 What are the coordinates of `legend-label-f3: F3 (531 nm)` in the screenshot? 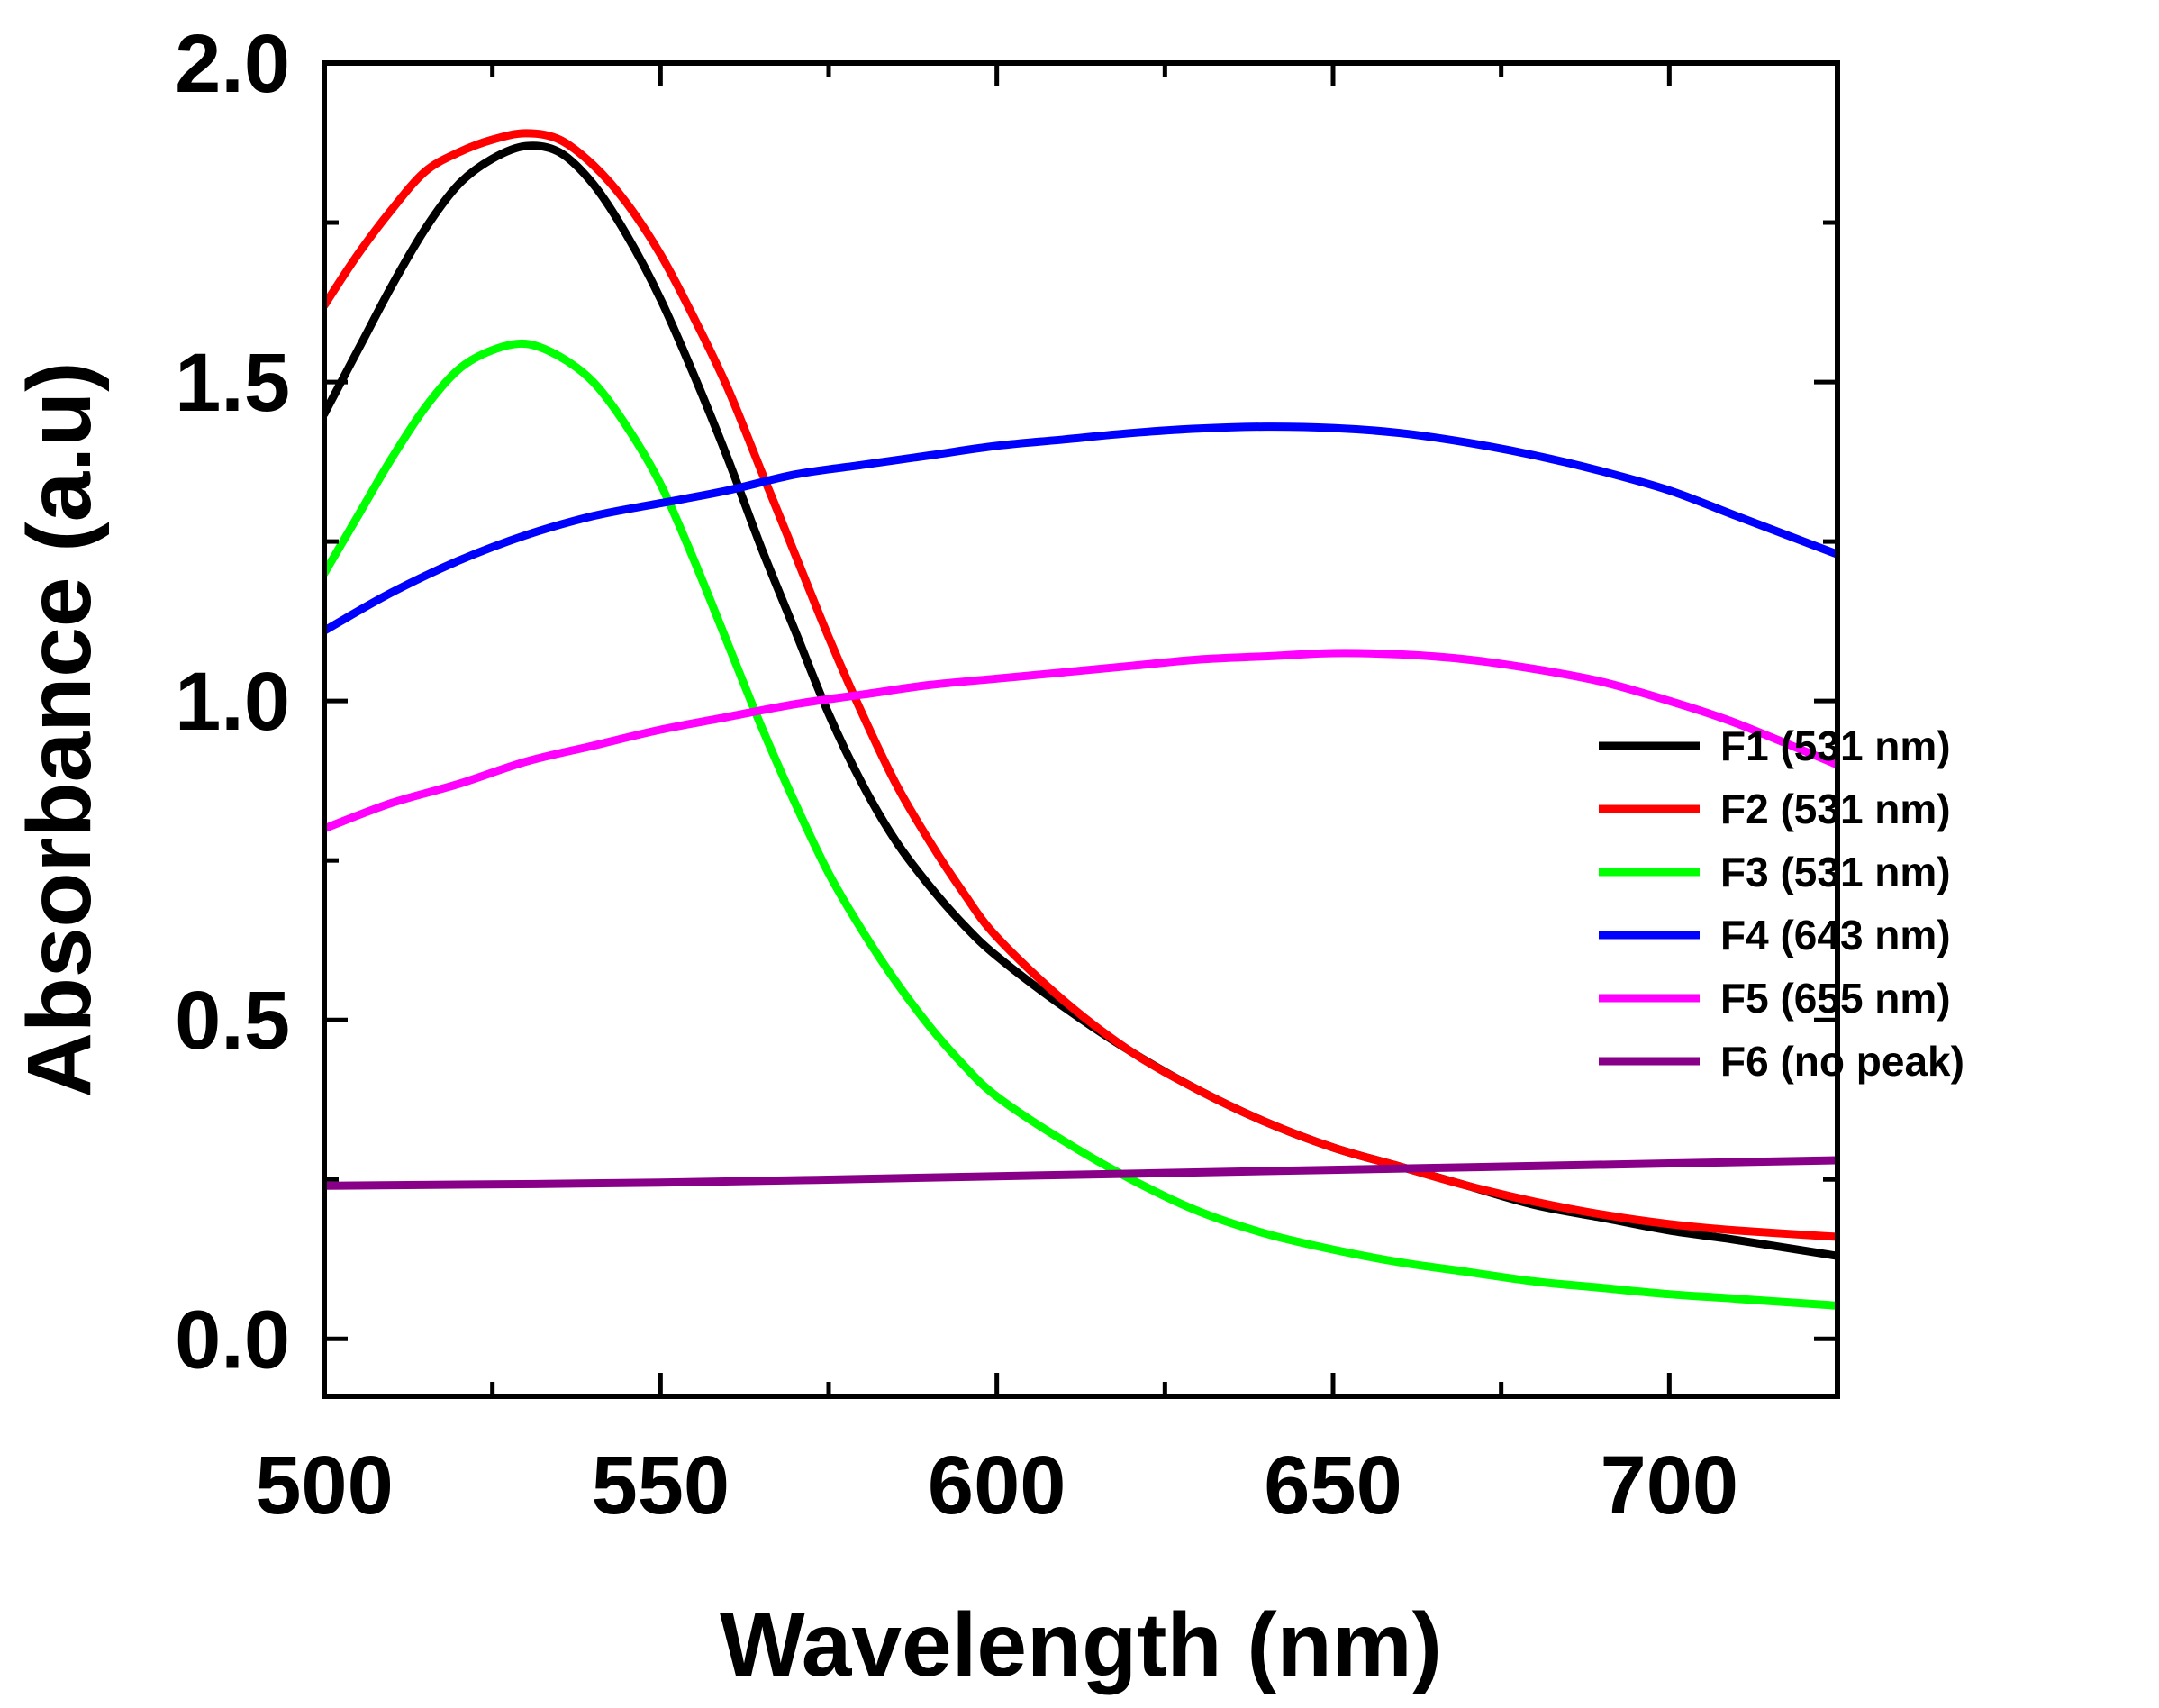 It's located at (1835, 872).